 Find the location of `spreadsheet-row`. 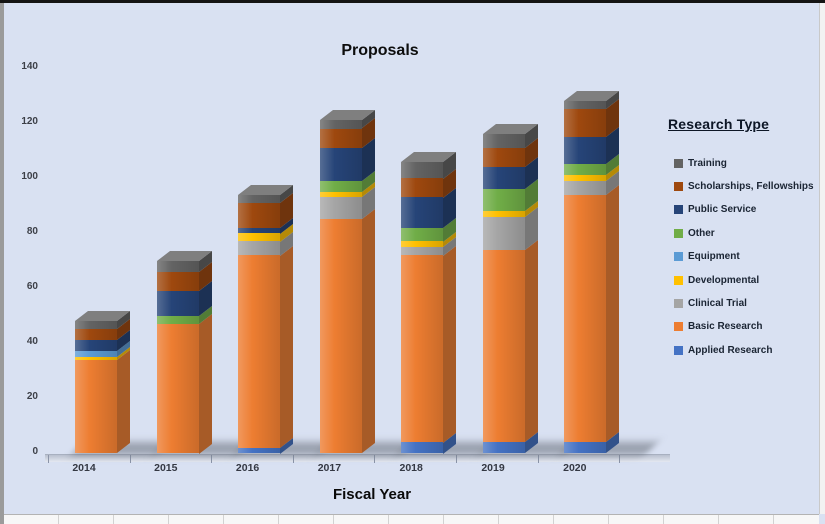

spreadsheet-row is located at coordinates (411, 519).